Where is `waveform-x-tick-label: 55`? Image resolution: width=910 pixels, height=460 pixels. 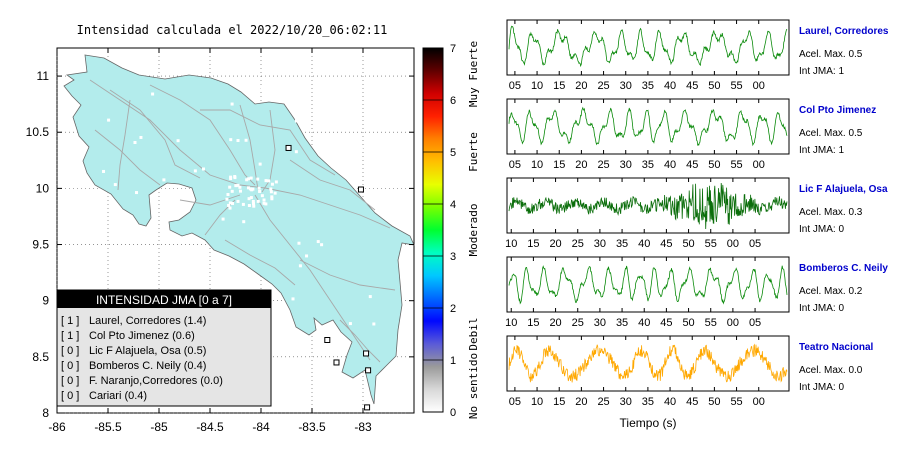
waveform-x-tick-label: 55 is located at coordinates (736, 165).